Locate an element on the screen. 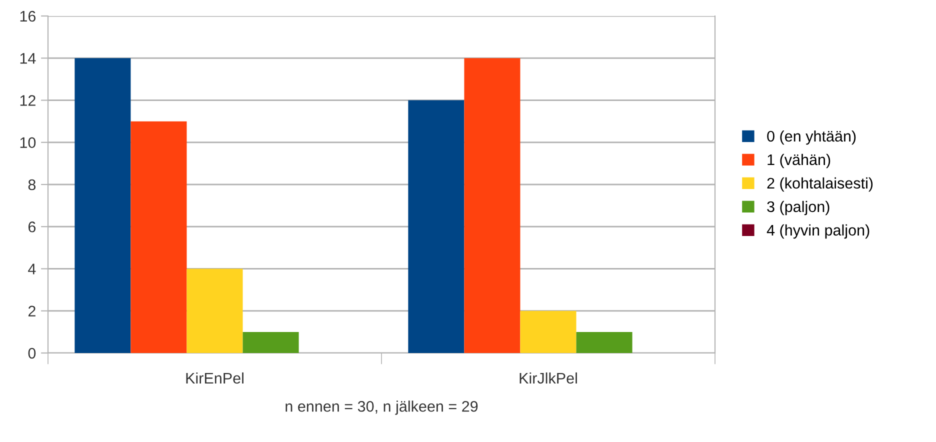 The image size is (936, 442). x-tick-label: KirJlkPel is located at coordinates (548, 378).